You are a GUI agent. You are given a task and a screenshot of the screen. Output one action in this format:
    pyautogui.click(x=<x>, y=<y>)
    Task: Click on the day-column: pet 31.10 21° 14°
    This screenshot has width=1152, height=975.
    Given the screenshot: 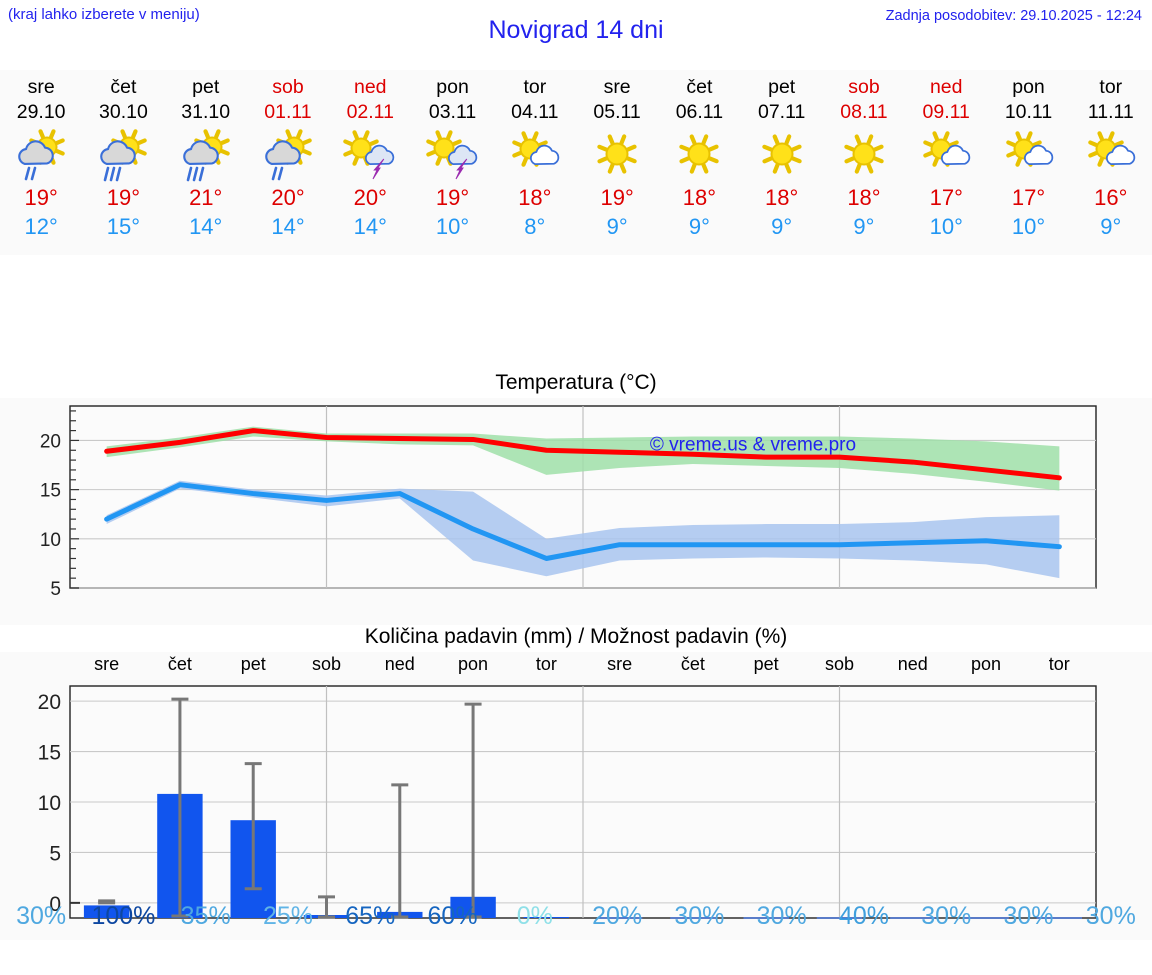 What is the action you would take?
    pyautogui.click(x=206, y=162)
    